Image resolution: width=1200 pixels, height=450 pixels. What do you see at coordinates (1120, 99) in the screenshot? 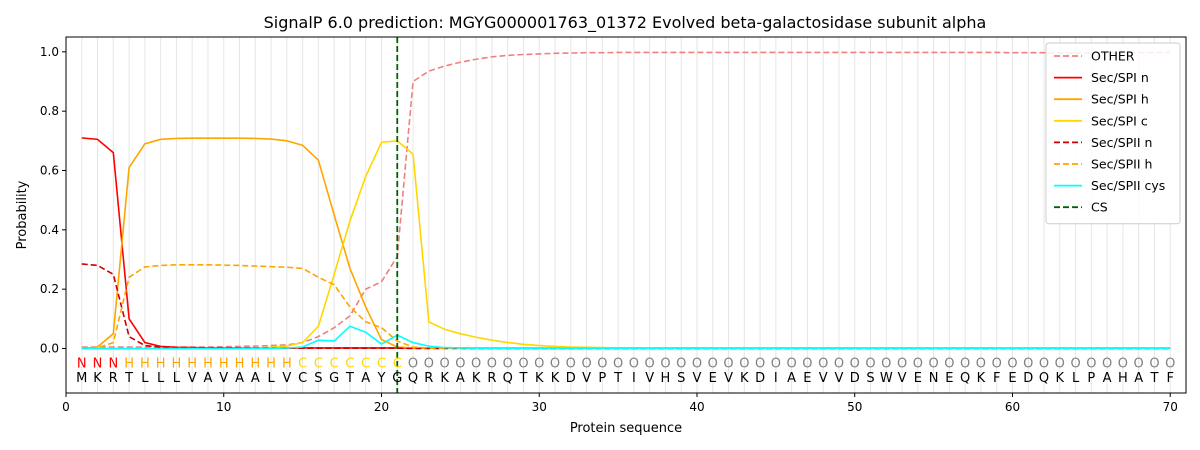
I see `legend-label: Sec/SPI h` at bounding box center [1120, 99].